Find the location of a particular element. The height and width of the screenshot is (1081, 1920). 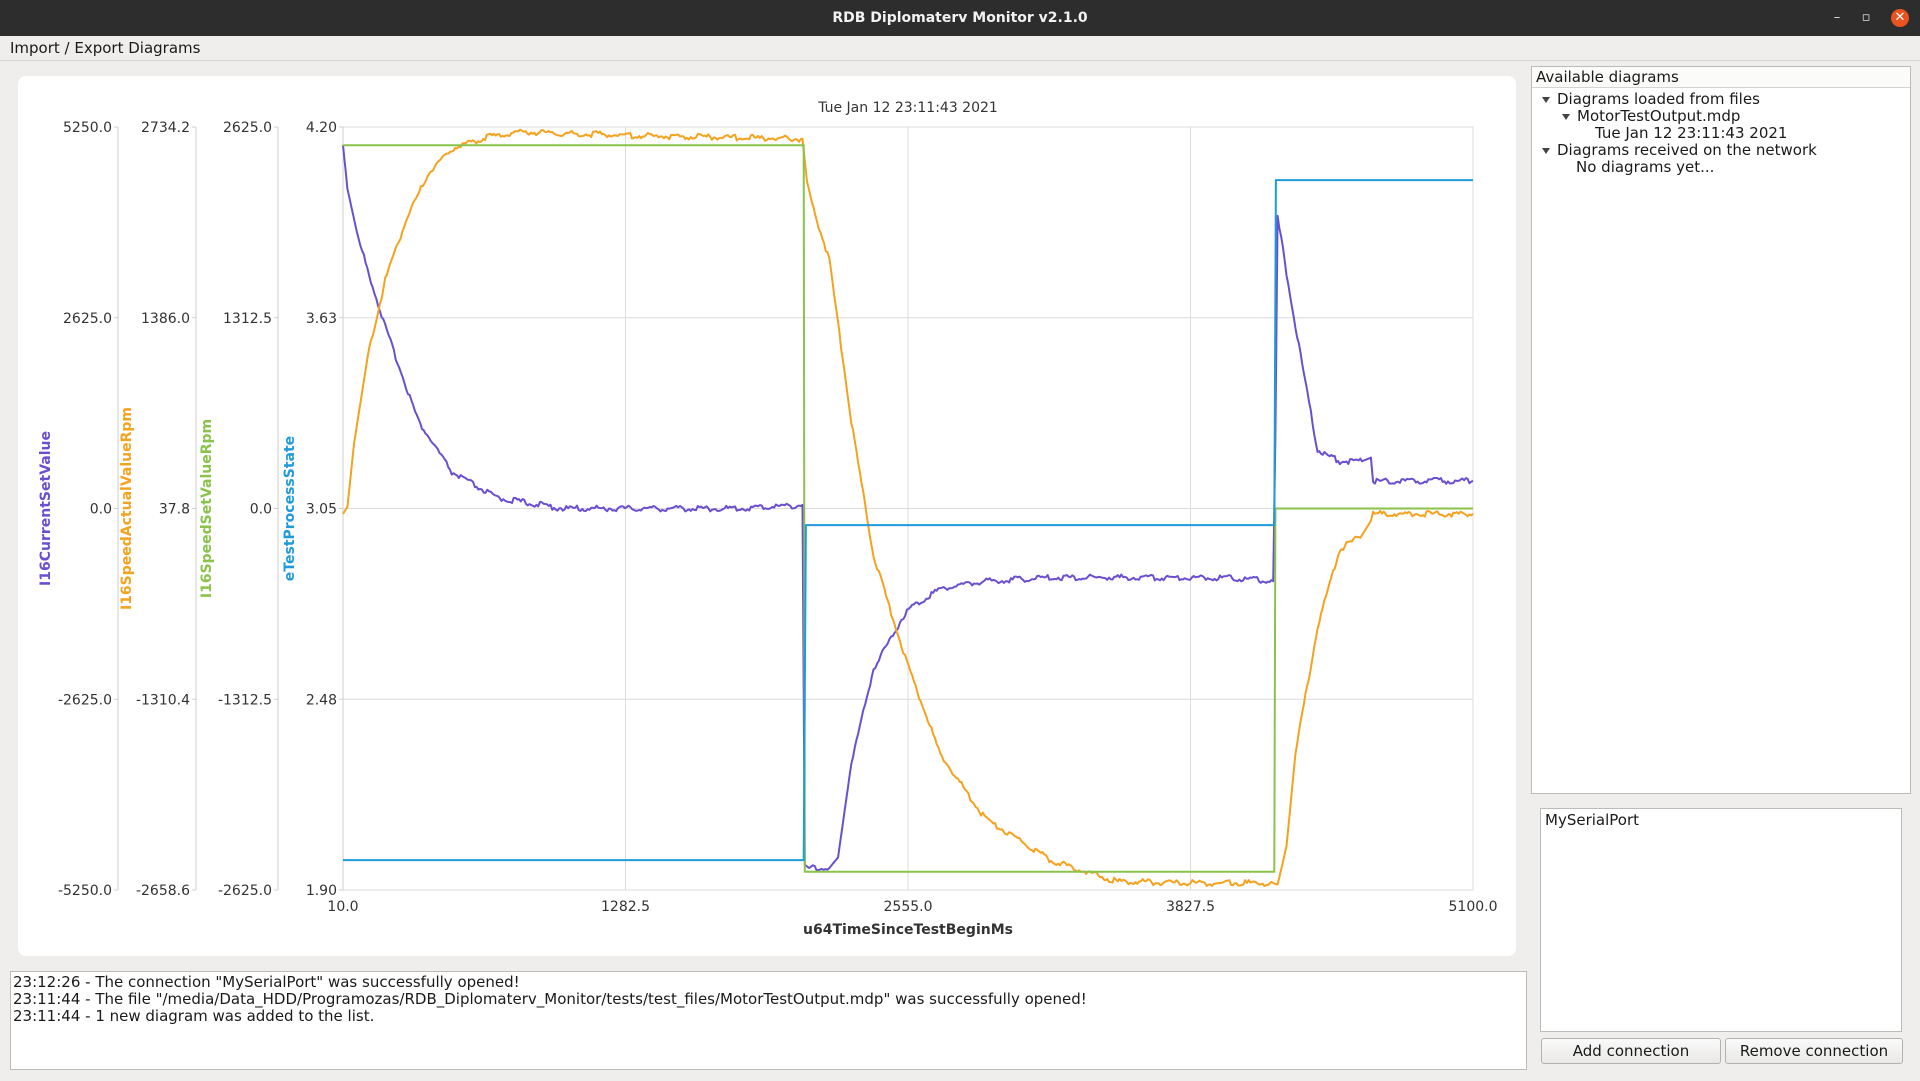

y-tick-label: 37.8 is located at coordinates (174, 510).